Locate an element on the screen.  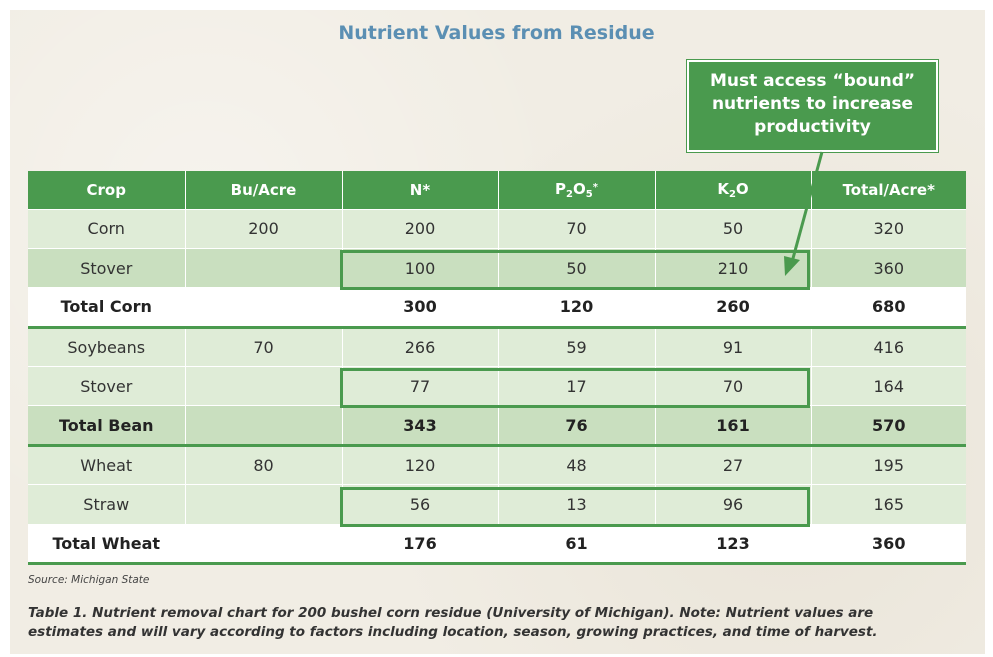
cell-bu: 80 is located at coordinates (264, 464).